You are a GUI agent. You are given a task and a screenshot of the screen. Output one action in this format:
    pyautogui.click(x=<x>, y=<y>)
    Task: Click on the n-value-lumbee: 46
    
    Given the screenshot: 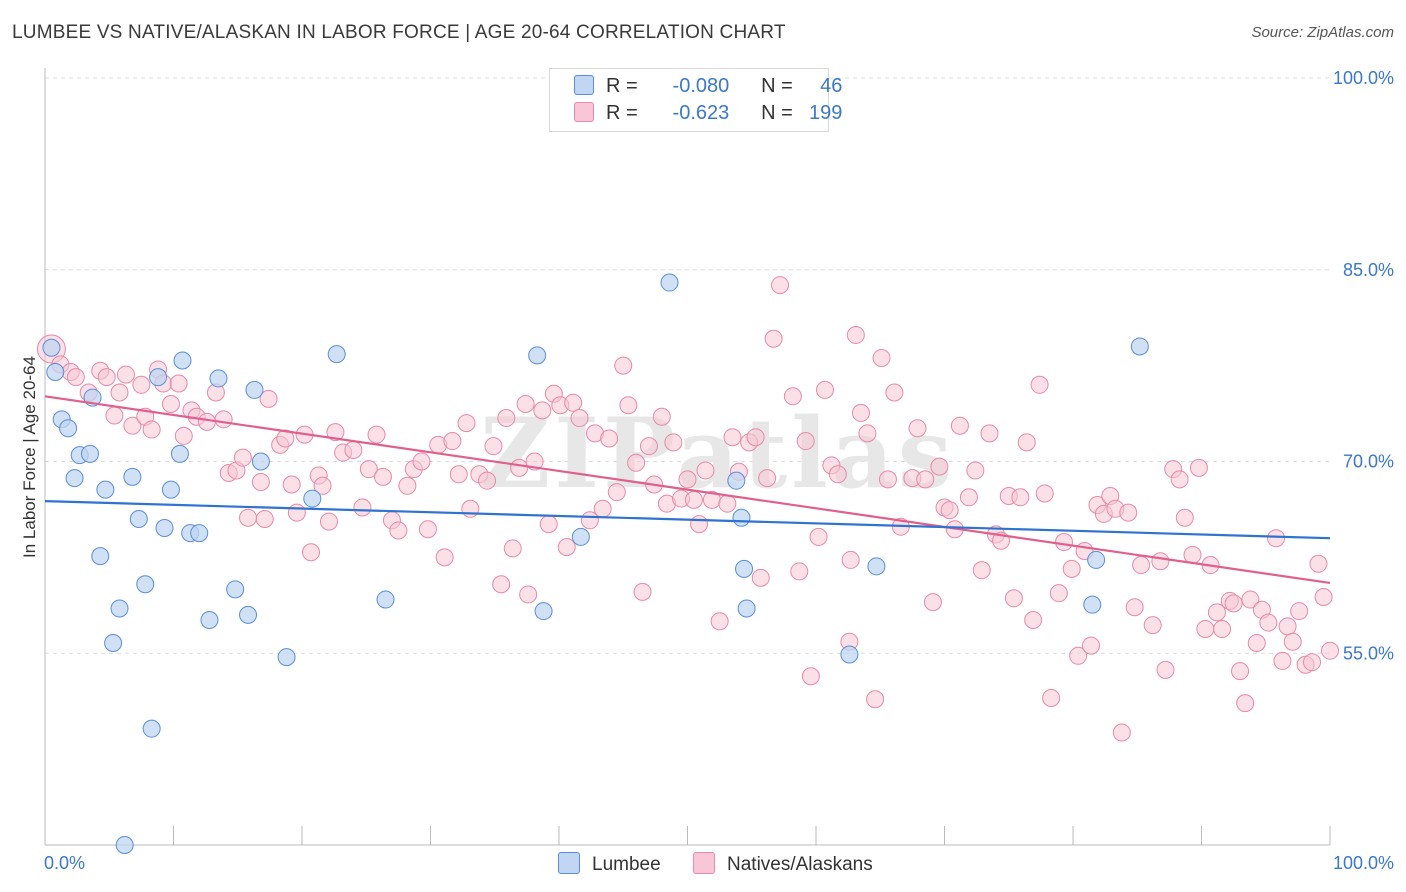 What is the action you would take?
    pyautogui.click(x=831, y=86)
    